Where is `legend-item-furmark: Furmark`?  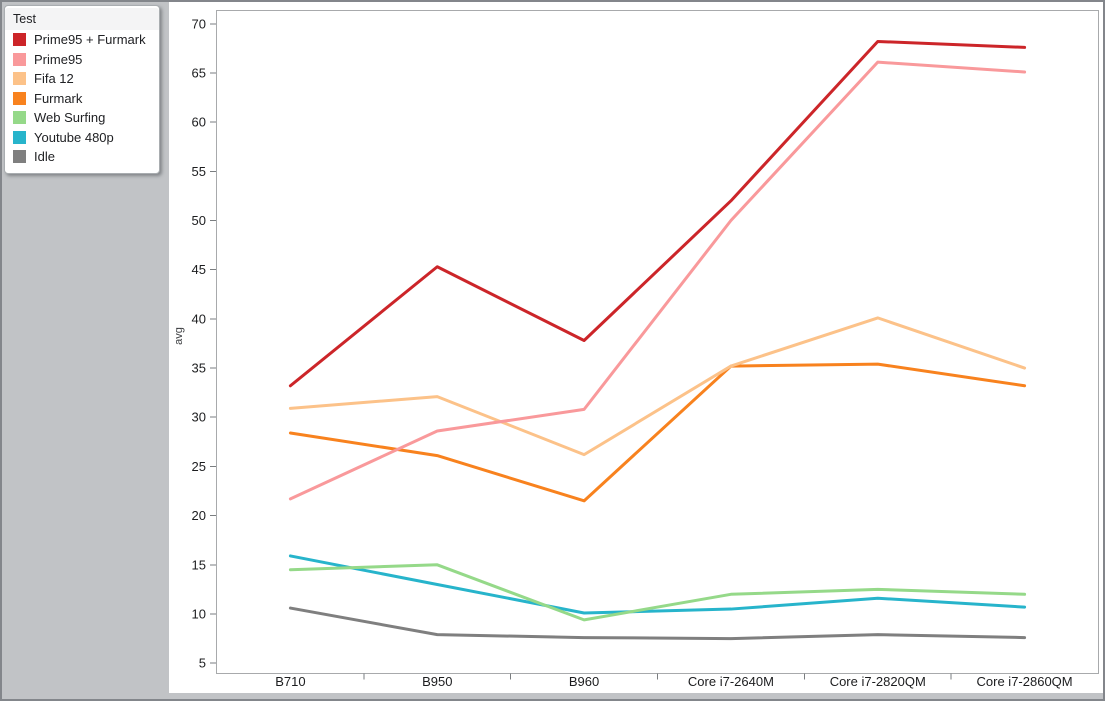 legend-item-furmark: Furmark is located at coordinates (82, 99).